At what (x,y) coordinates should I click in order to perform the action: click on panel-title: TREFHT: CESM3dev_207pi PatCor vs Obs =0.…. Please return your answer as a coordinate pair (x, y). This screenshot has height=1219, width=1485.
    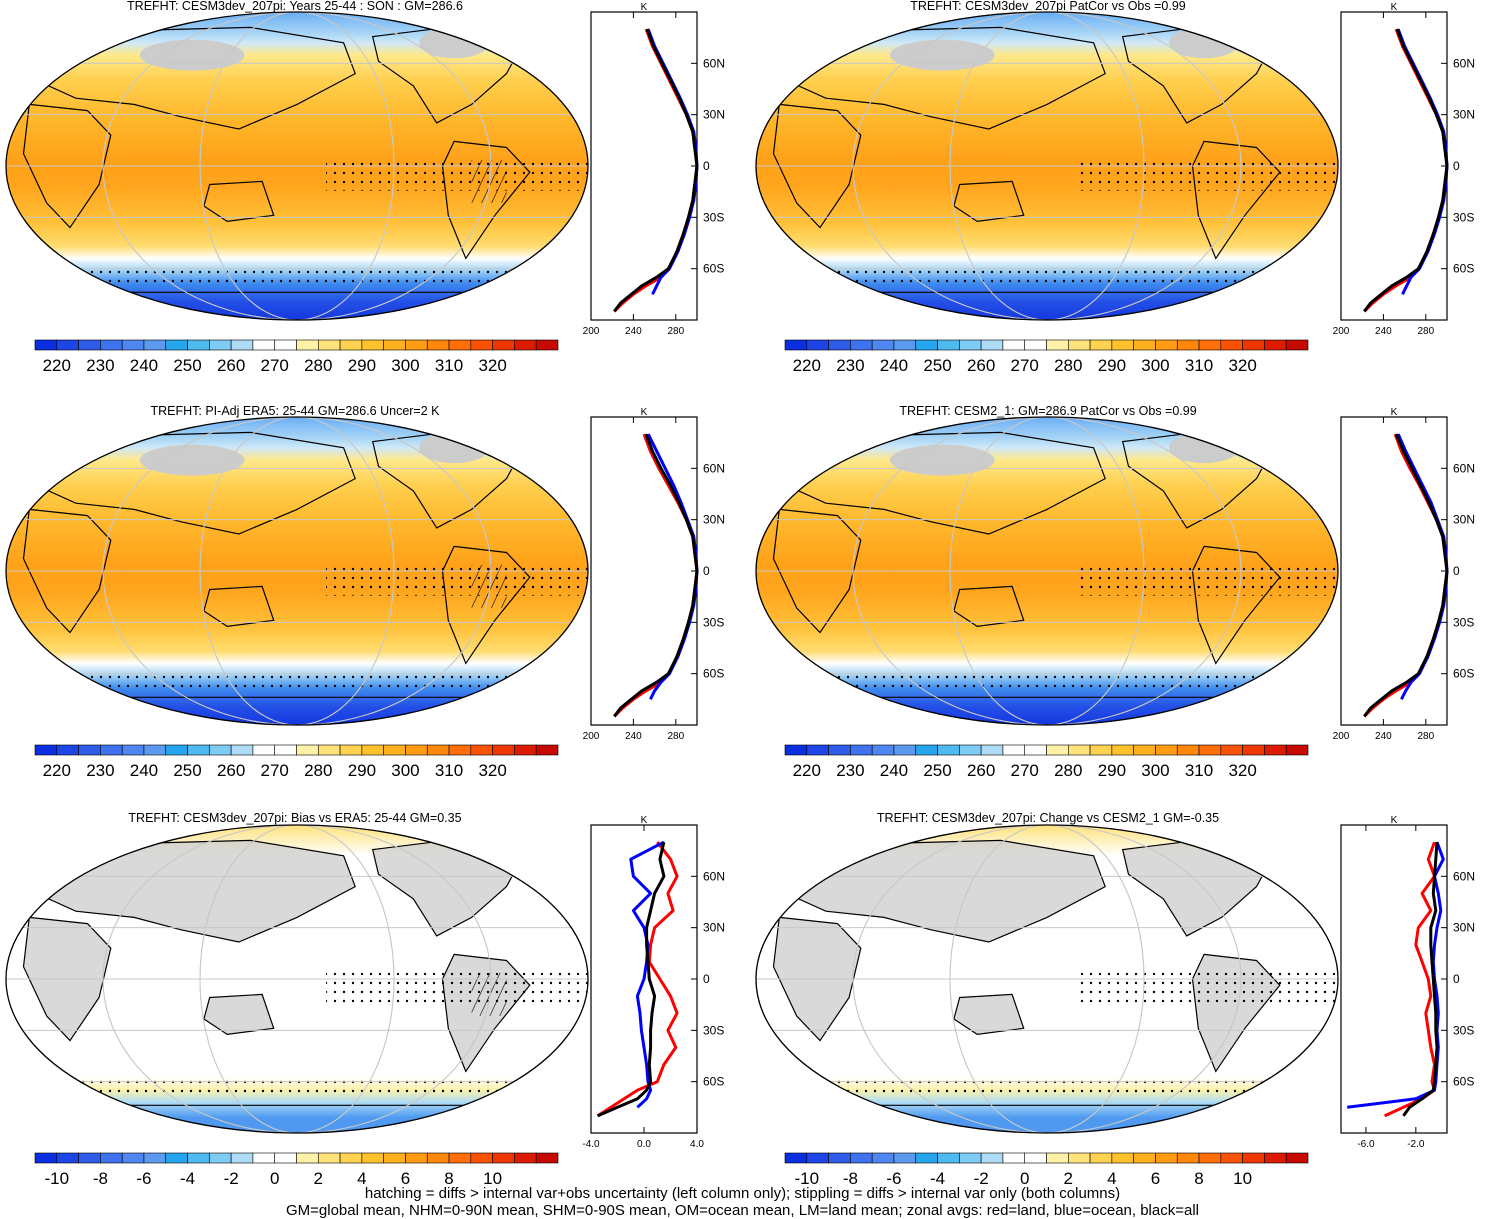
    Looking at the image, I should click on (1048, 6).